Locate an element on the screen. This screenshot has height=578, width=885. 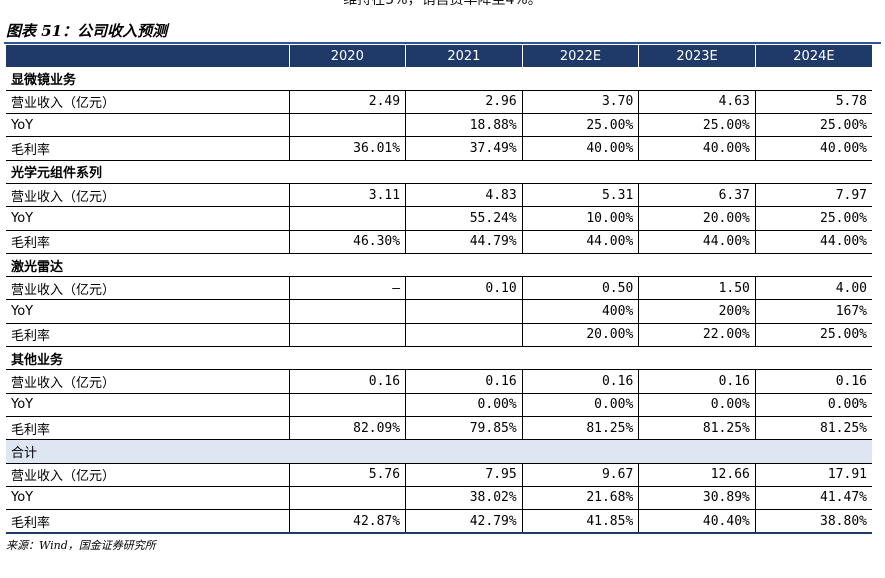
value-cell: 79.85% is located at coordinates (464, 428).